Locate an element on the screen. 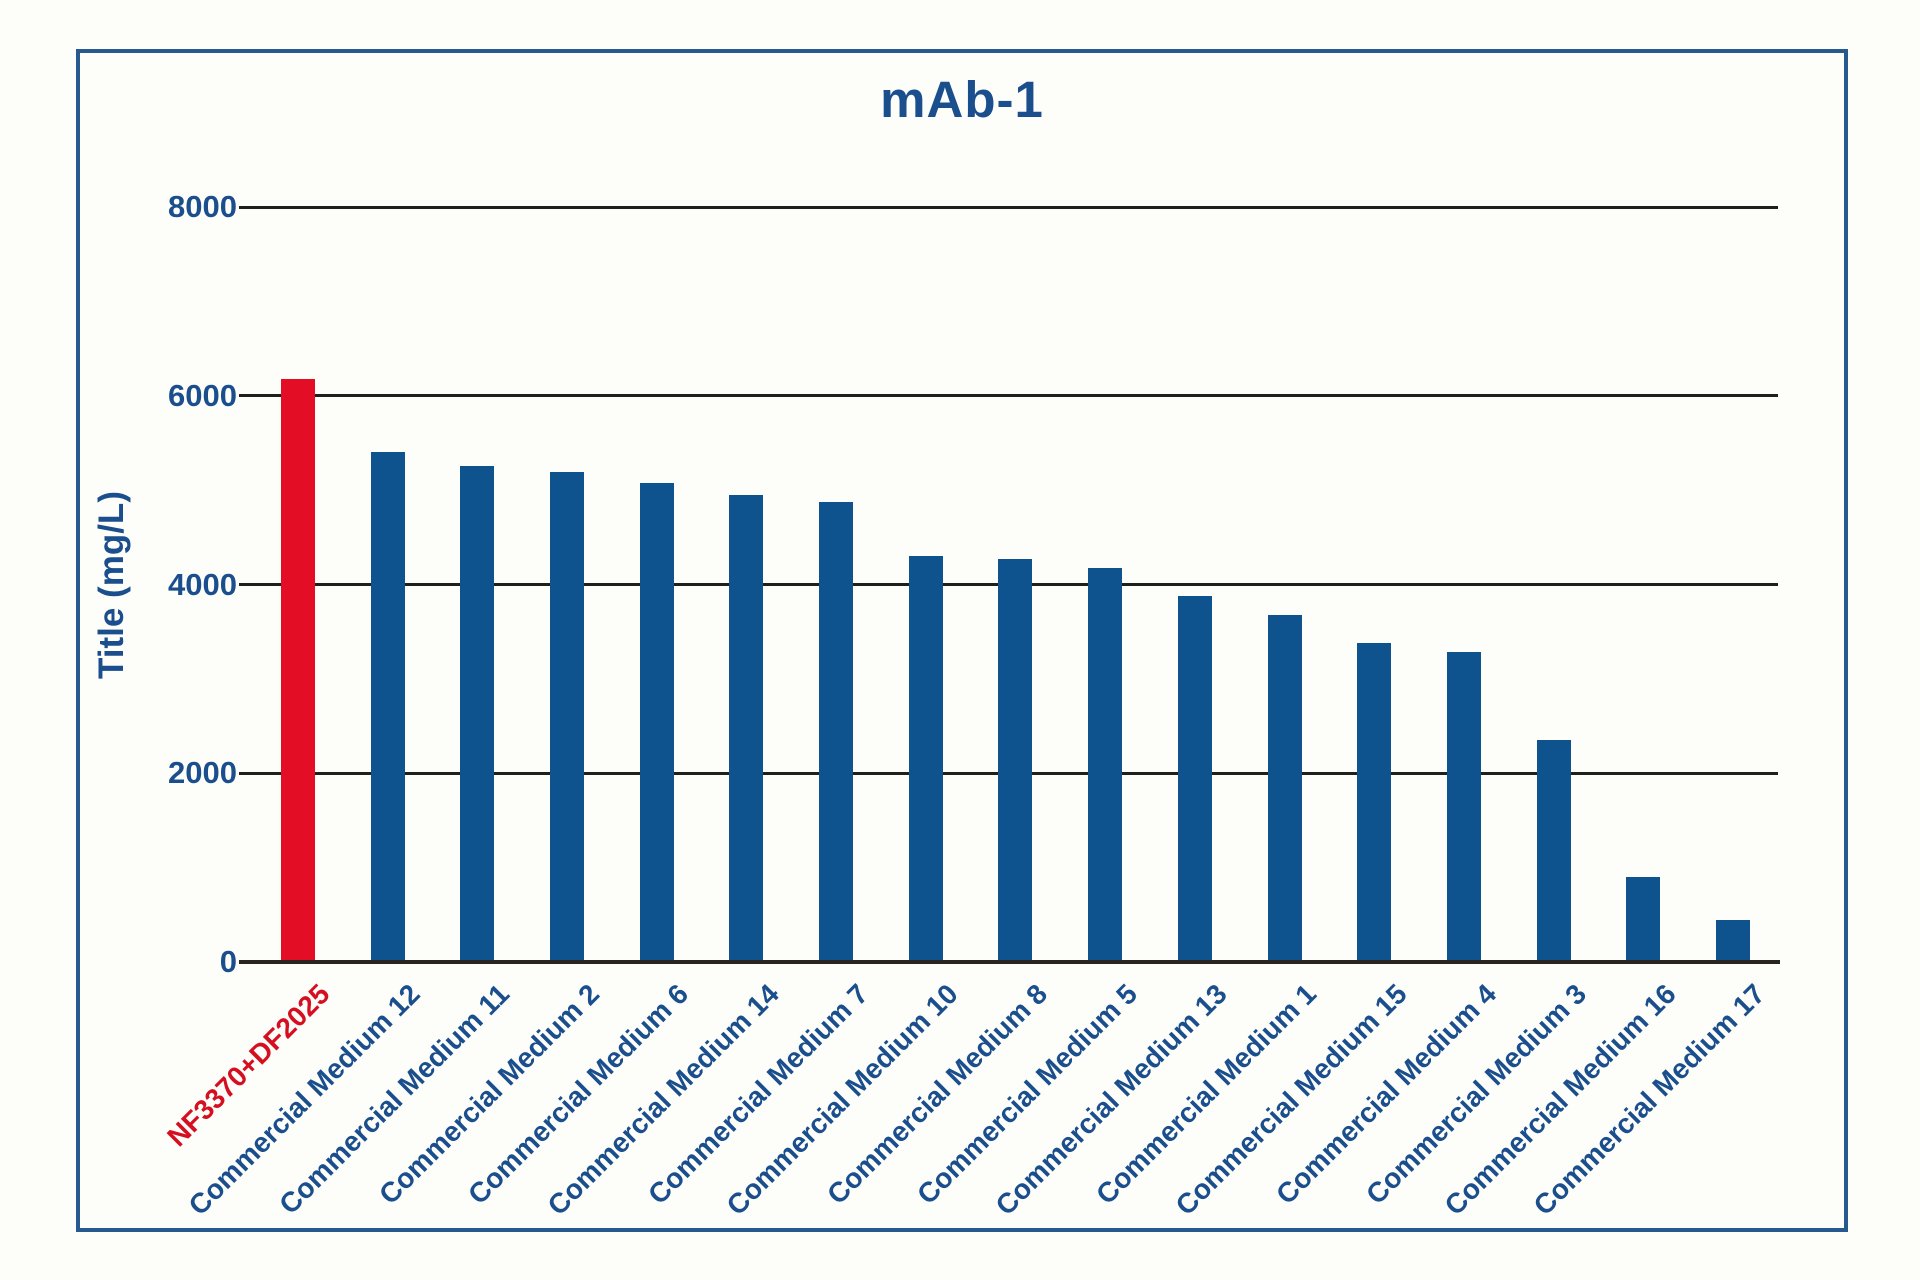  bar-slot: Commercial Medium 8 is located at coordinates (941, 708).